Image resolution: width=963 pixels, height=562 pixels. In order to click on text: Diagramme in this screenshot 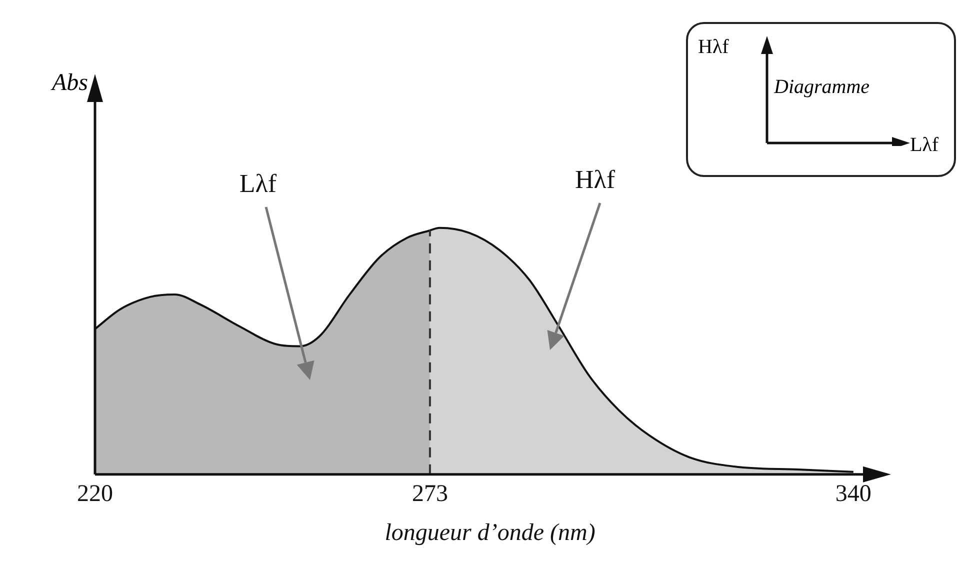, I will do `click(822, 87)`.